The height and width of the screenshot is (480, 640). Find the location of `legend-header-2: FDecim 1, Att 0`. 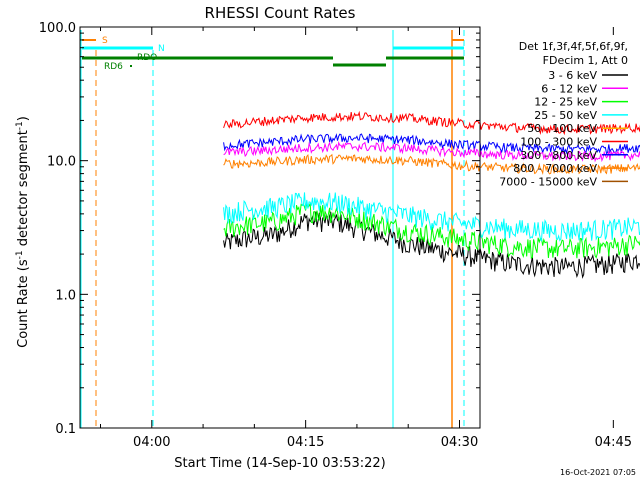

legend-header-2: FDecim 1, Att 0 is located at coordinates (585, 60).